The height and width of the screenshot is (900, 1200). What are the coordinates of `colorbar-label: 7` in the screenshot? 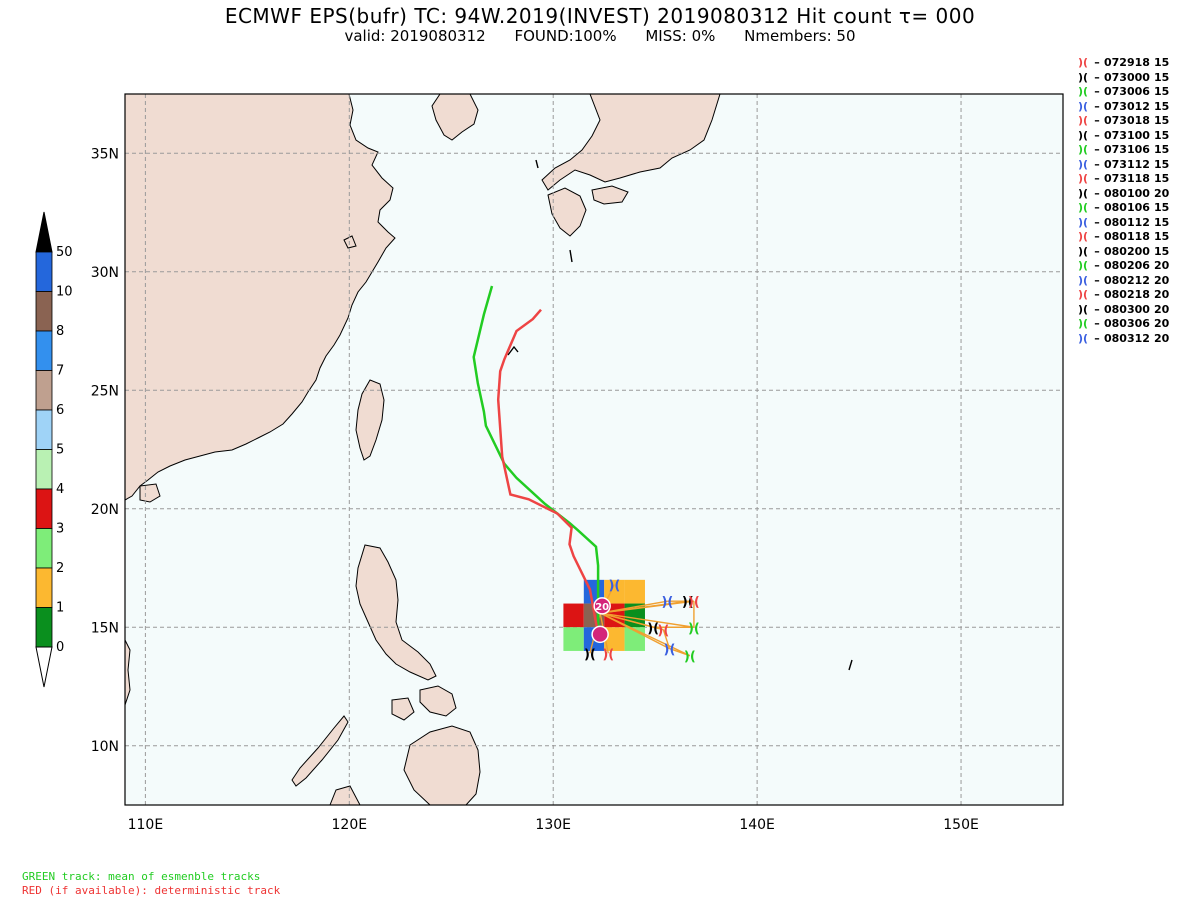 It's located at (60, 371).